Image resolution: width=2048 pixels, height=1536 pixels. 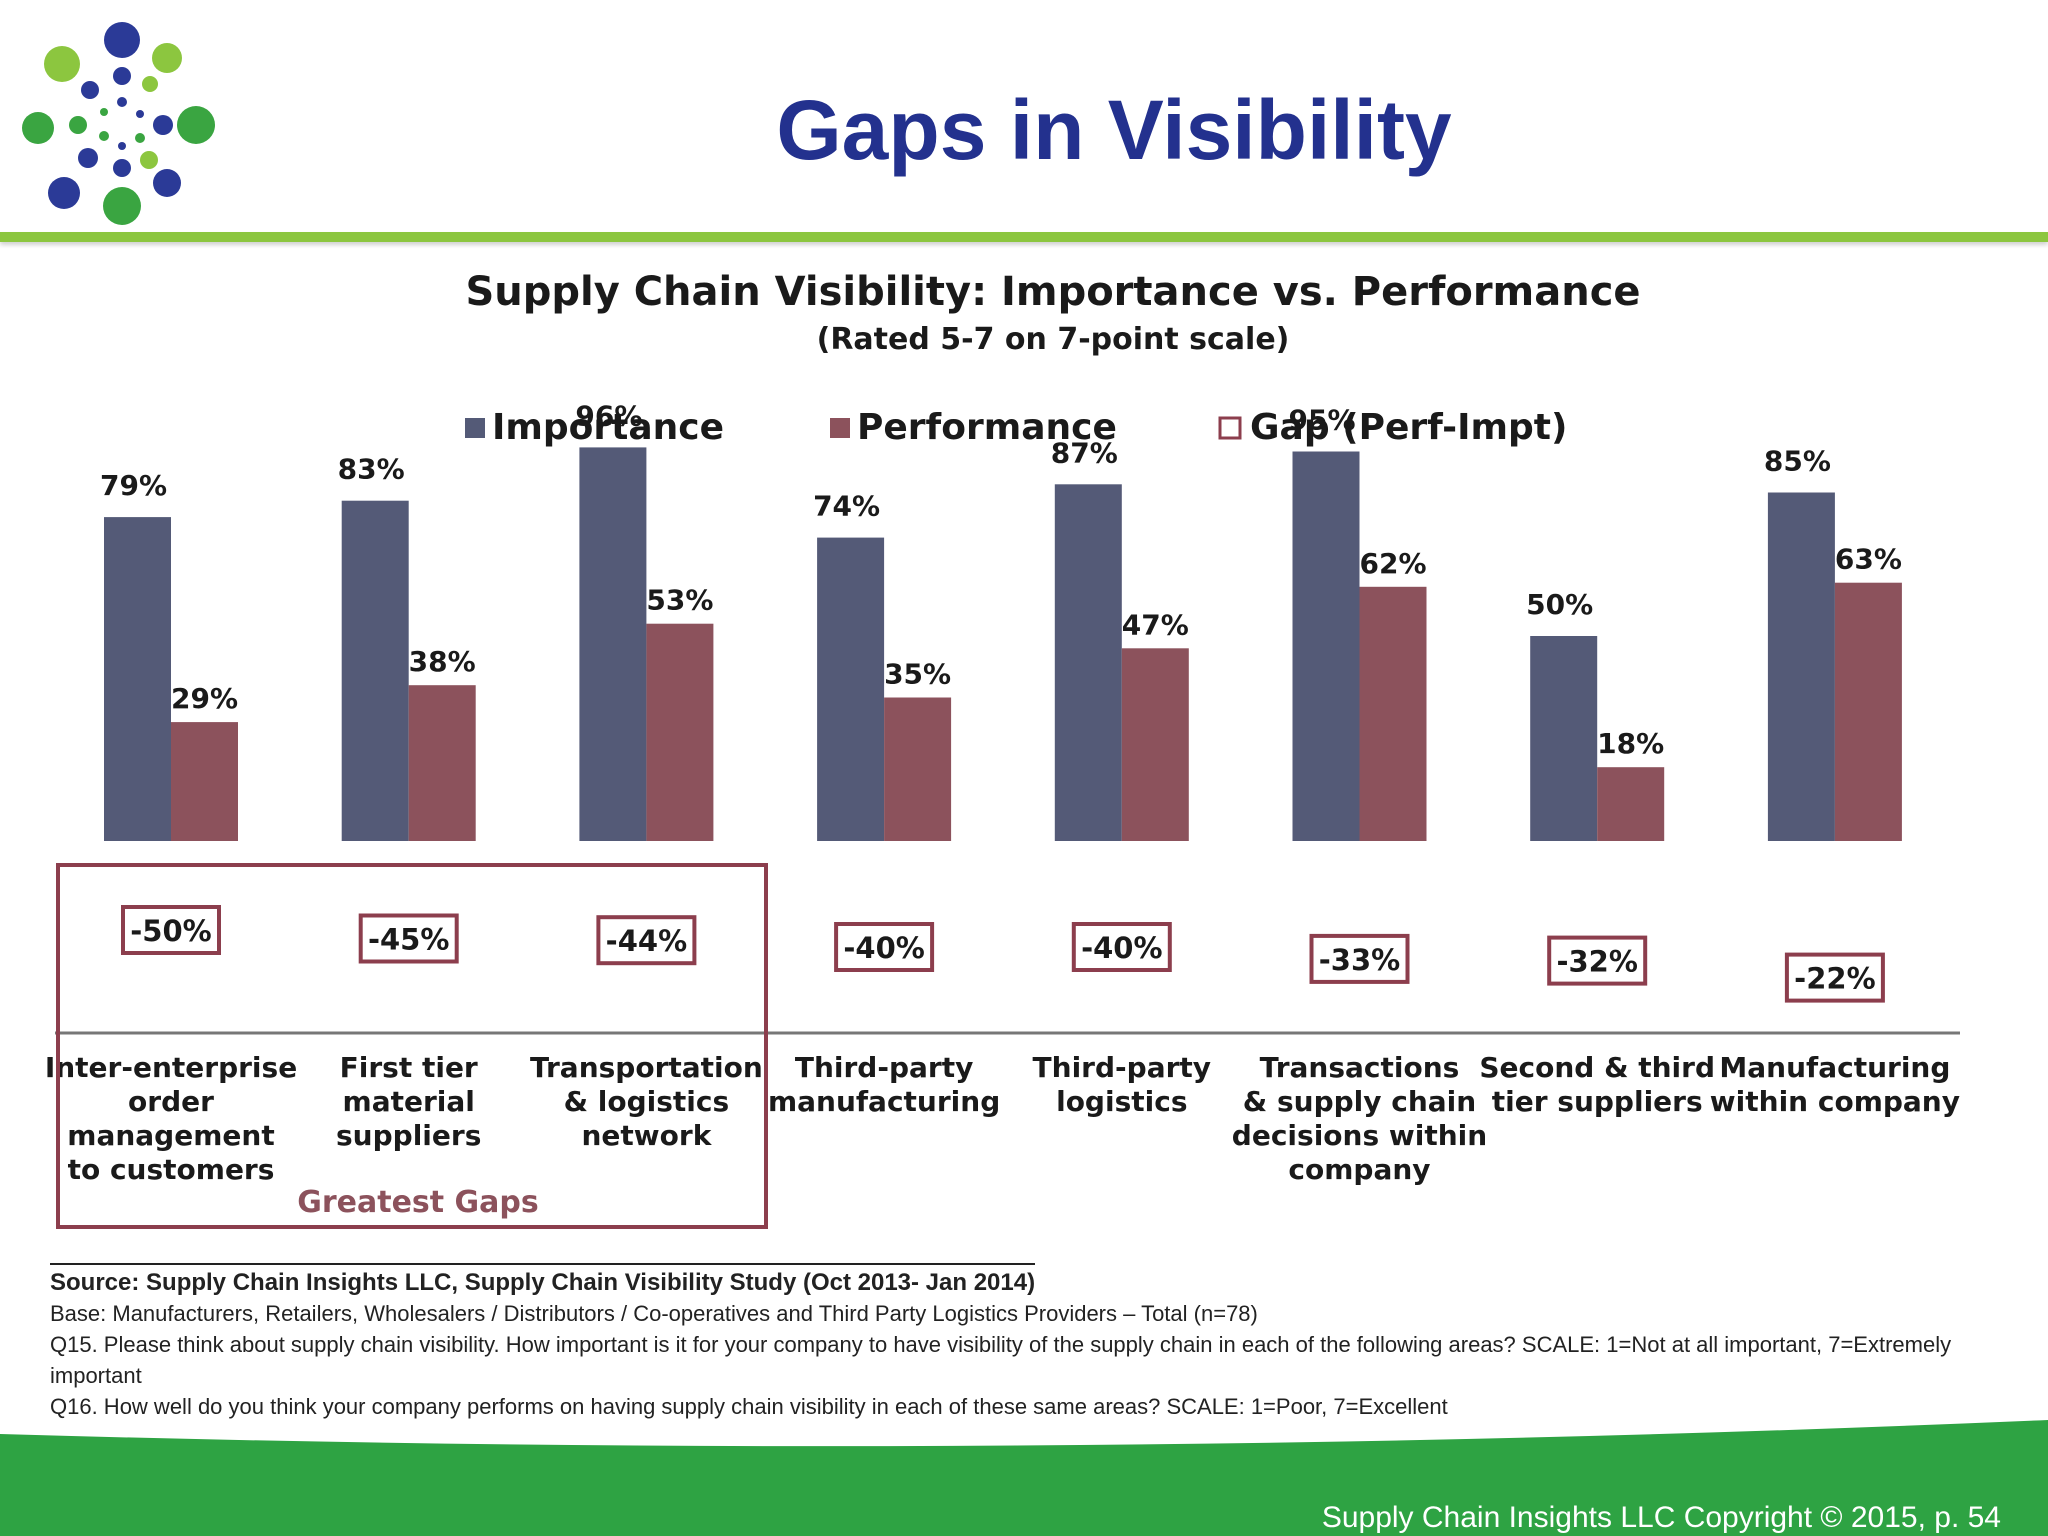 What do you see at coordinates (646, 1135) in the screenshot?
I see `category-label-line: network` at bounding box center [646, 1135].